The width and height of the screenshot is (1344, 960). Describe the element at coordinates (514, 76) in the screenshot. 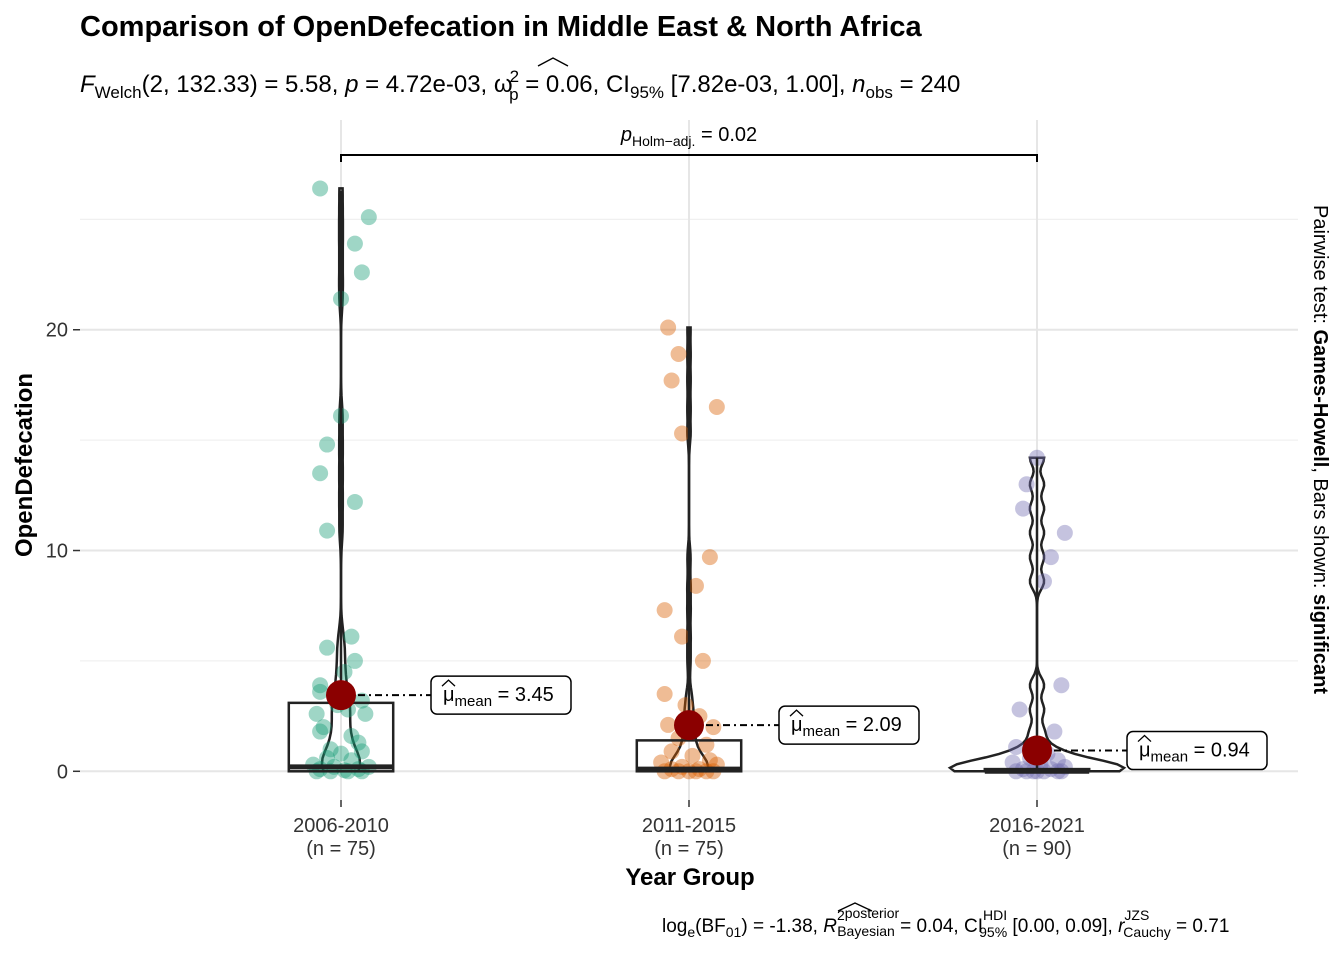

I see `subtitle-es-sup: 2` at that location.